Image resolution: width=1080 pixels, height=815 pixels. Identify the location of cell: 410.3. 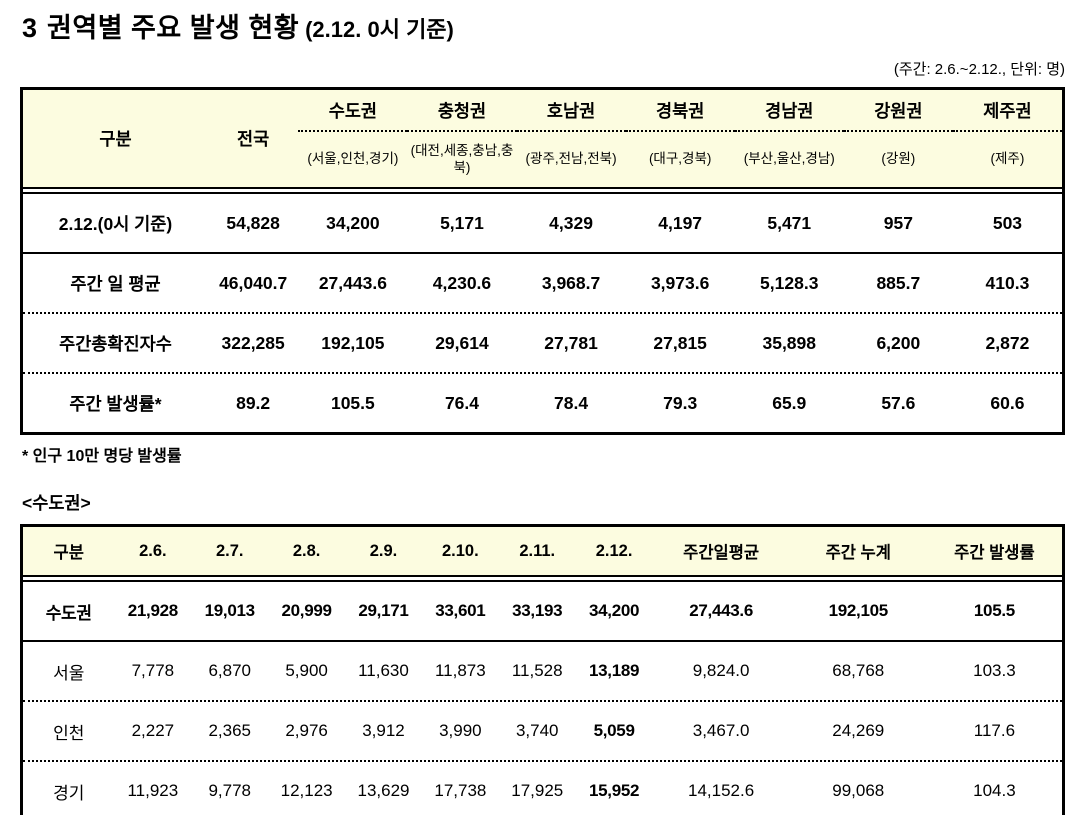
(1007, 282).